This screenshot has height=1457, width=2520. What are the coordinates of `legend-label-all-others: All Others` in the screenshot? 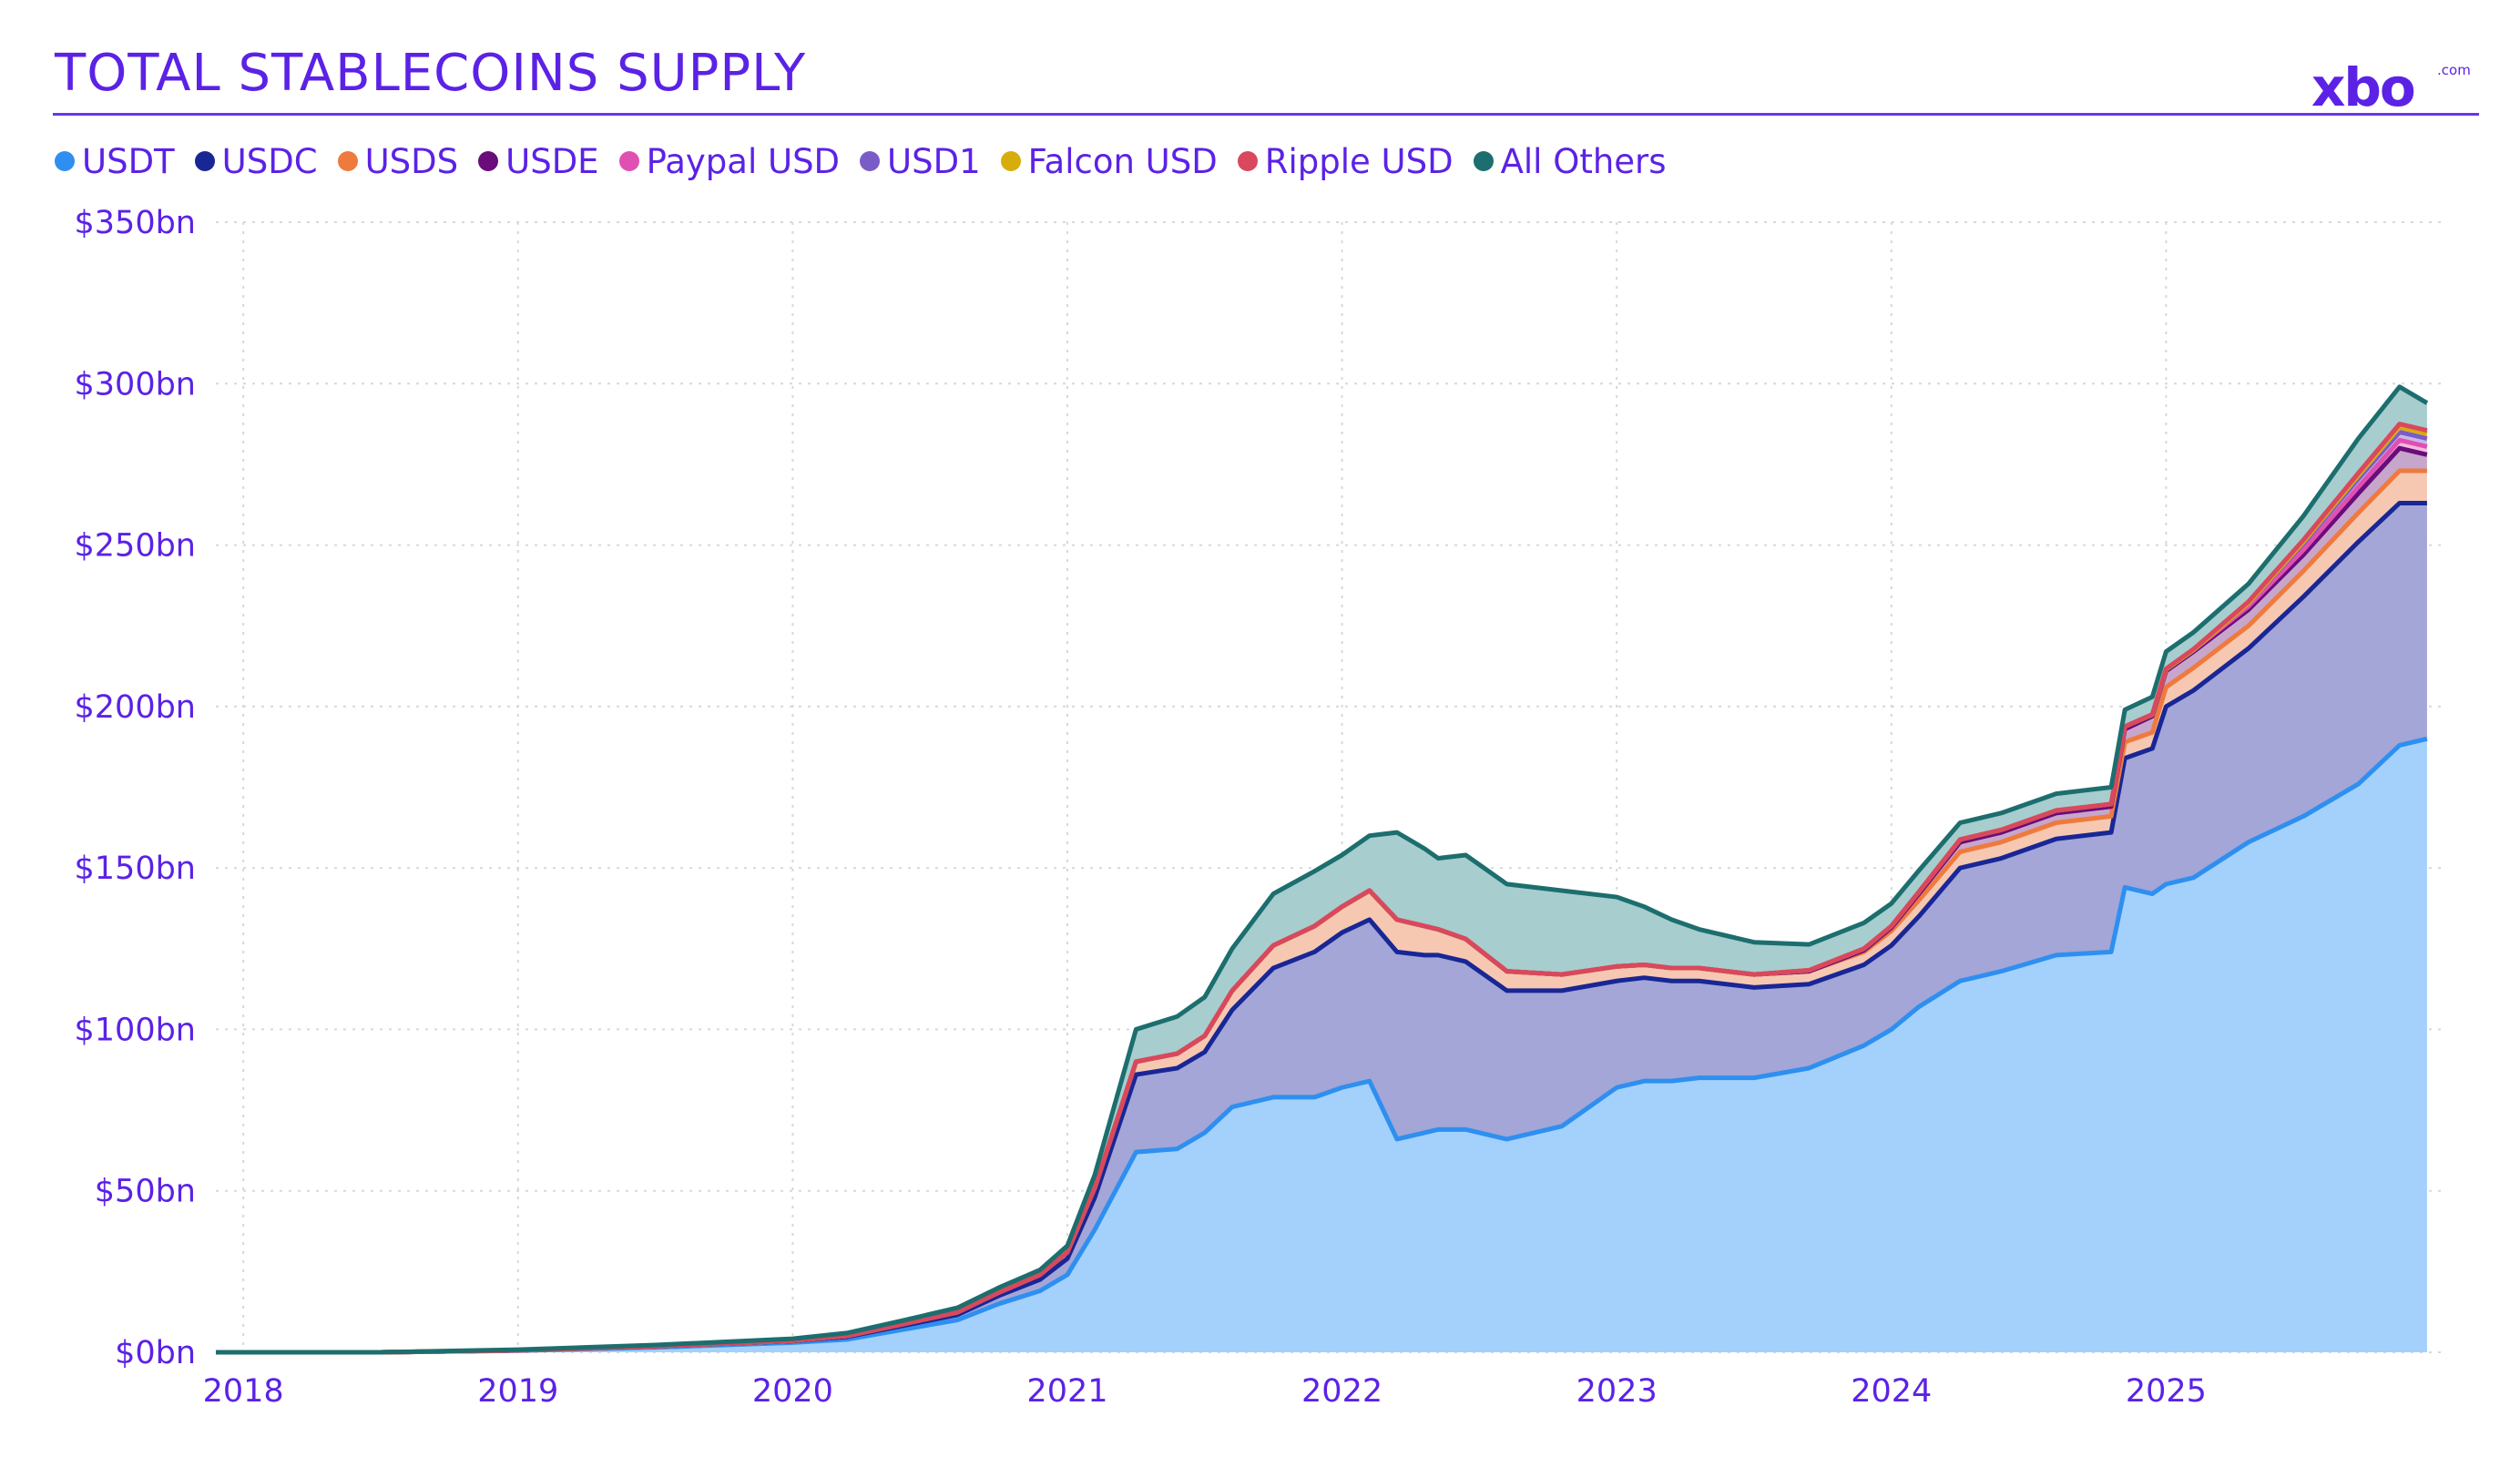 It's located at (1583, 161).